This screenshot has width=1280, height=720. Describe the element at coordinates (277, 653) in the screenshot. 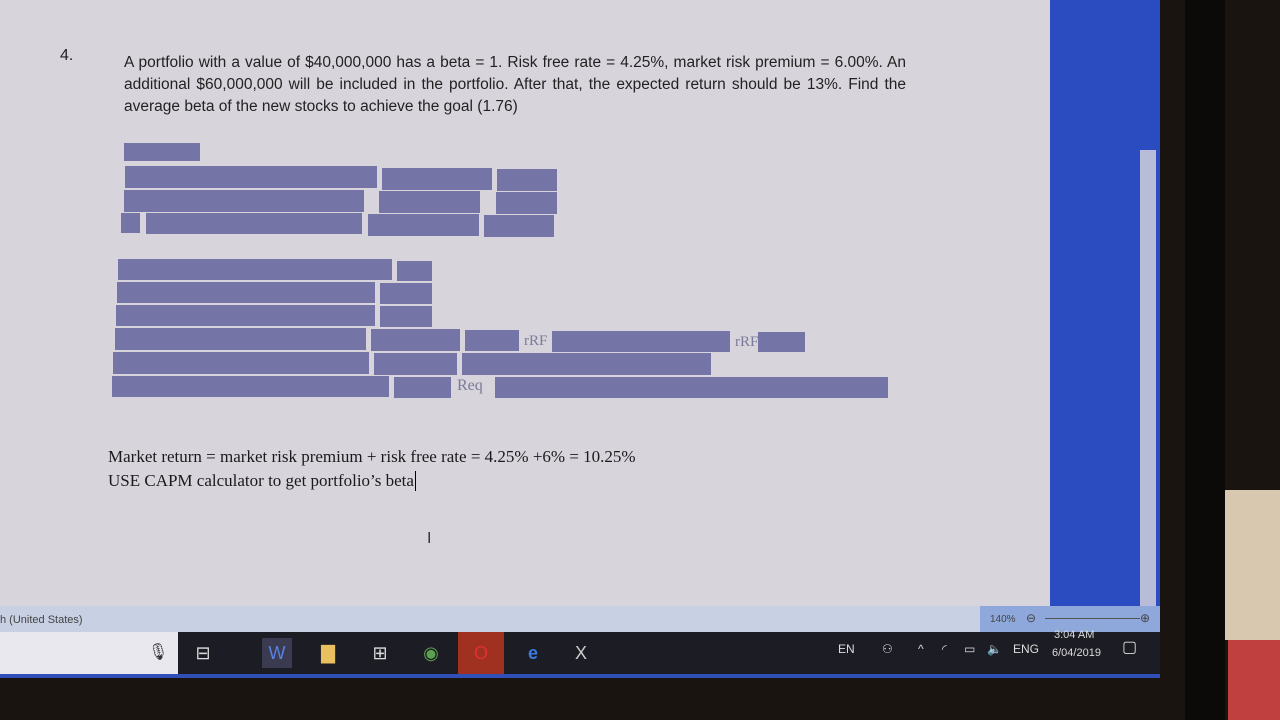

I see `word-icon: W` at that location.